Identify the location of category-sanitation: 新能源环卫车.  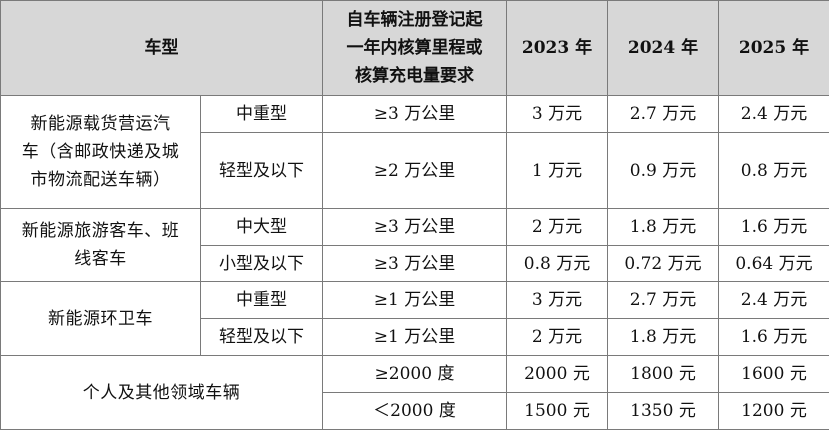
(100, 318).